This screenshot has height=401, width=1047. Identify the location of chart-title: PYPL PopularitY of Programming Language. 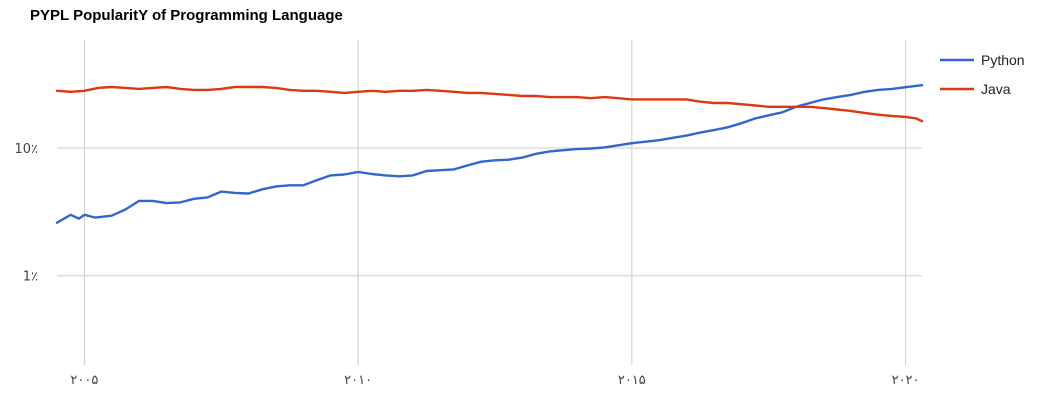
(186, 15).